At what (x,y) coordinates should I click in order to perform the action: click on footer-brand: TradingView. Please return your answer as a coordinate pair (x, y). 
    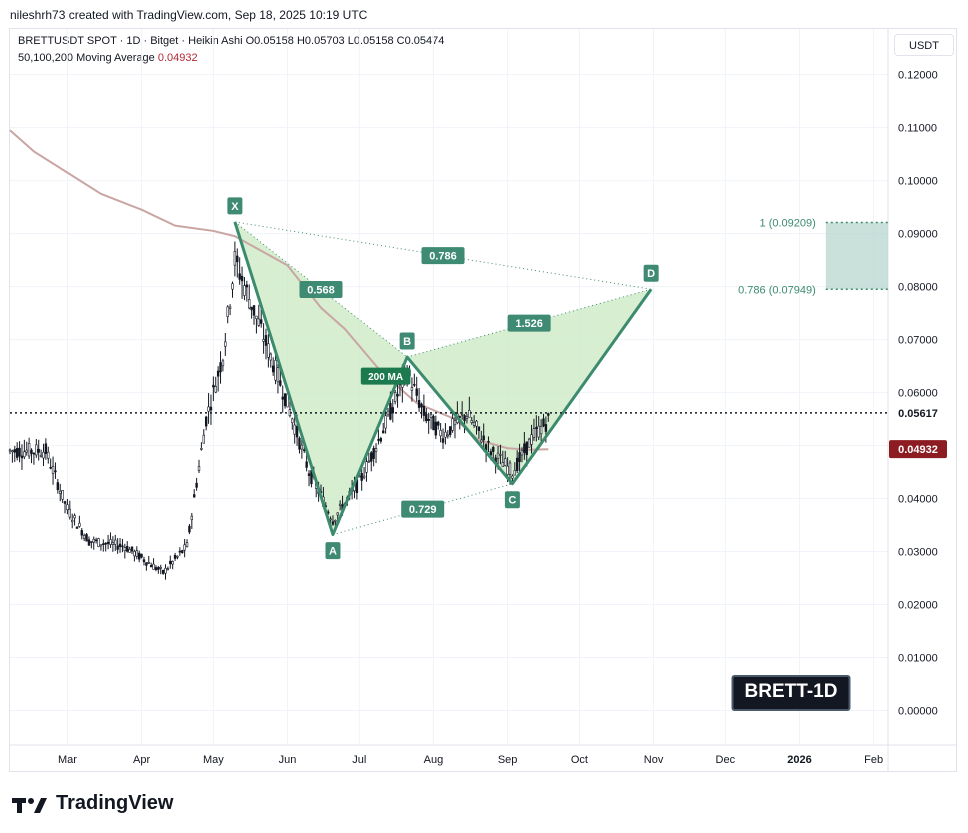
    Looking at the image, I should click on (92, 803).